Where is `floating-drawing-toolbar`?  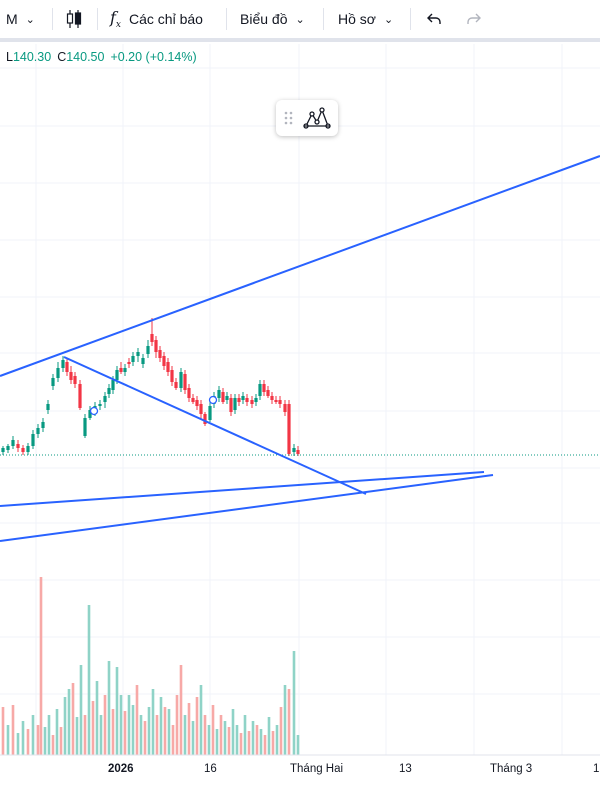 floating-drawing-toolbar is located at coordinates (307, 118).